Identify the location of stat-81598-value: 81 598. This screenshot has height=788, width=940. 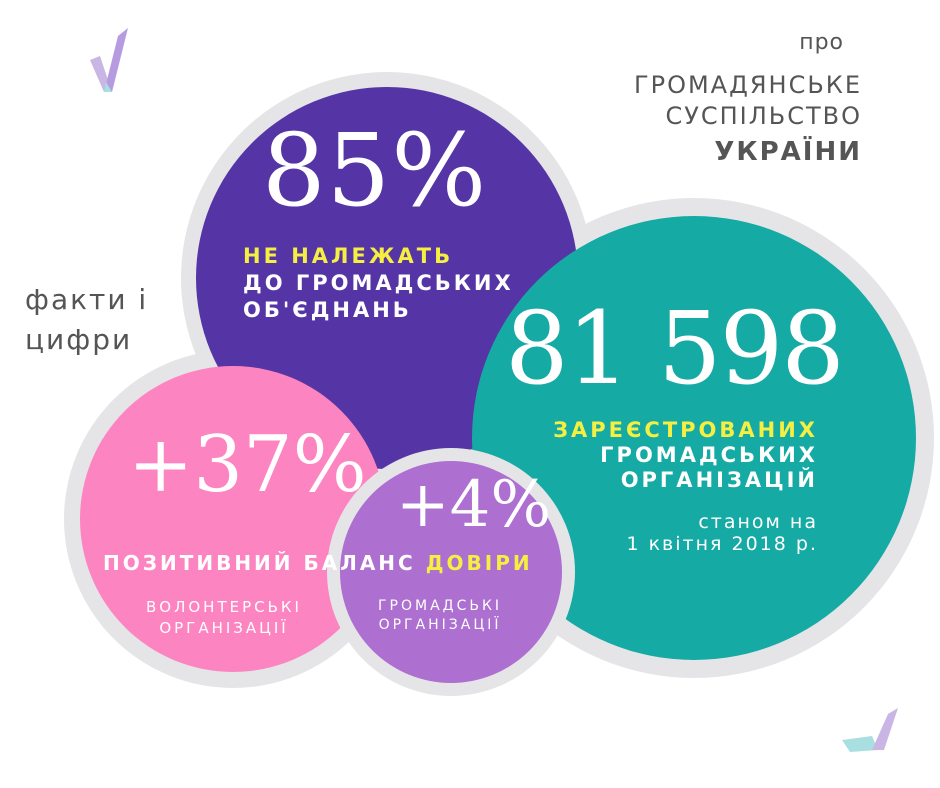
(675, 348).